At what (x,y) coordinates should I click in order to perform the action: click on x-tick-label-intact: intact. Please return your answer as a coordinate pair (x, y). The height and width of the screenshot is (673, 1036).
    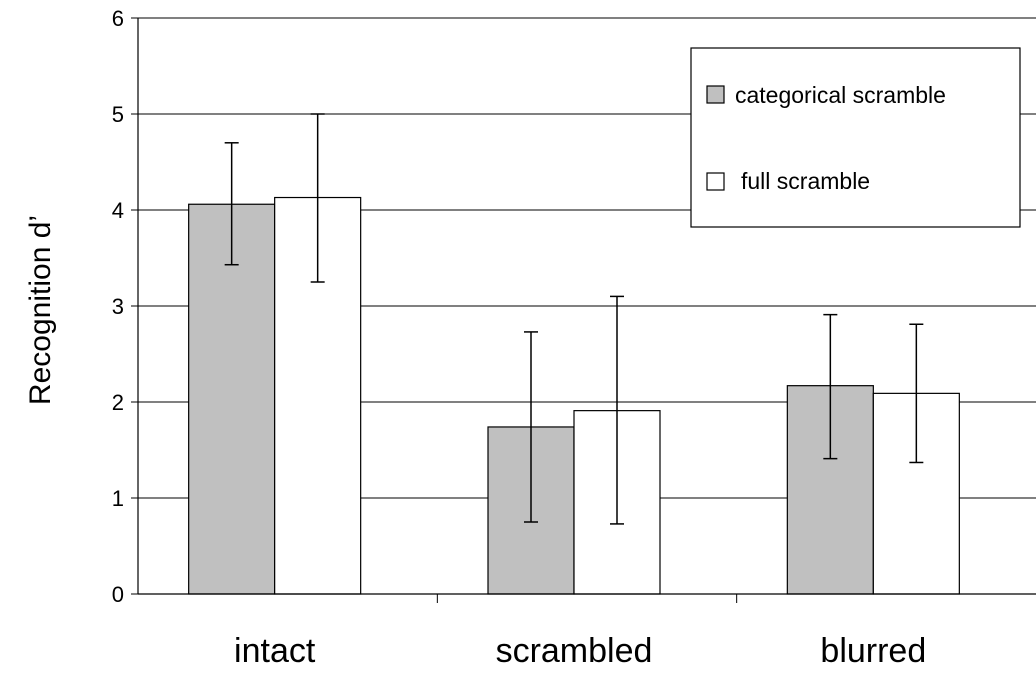
    Looking at the image, I should click on (275, 651).